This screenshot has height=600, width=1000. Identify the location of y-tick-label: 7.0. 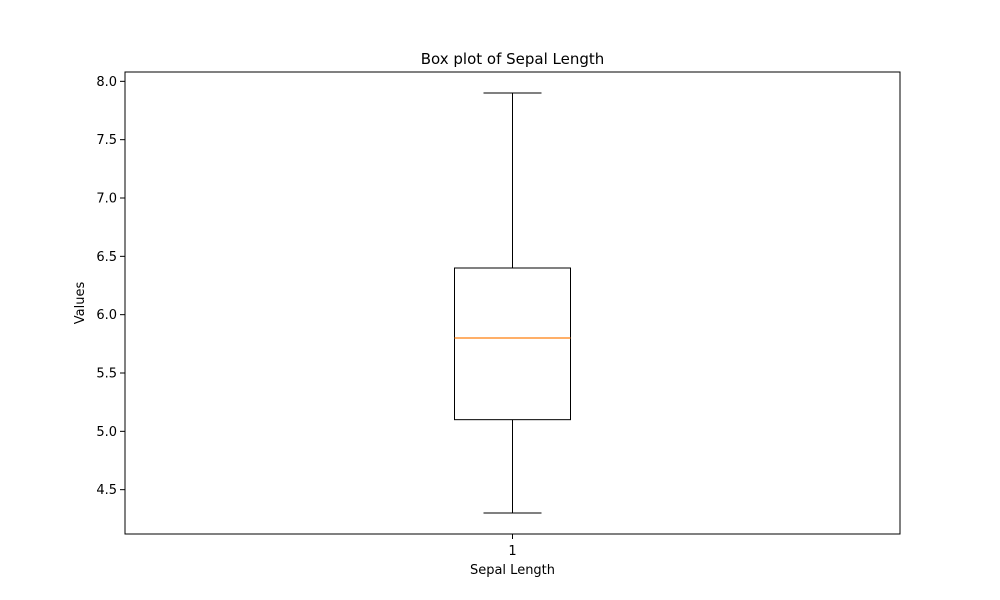
(106, 199).